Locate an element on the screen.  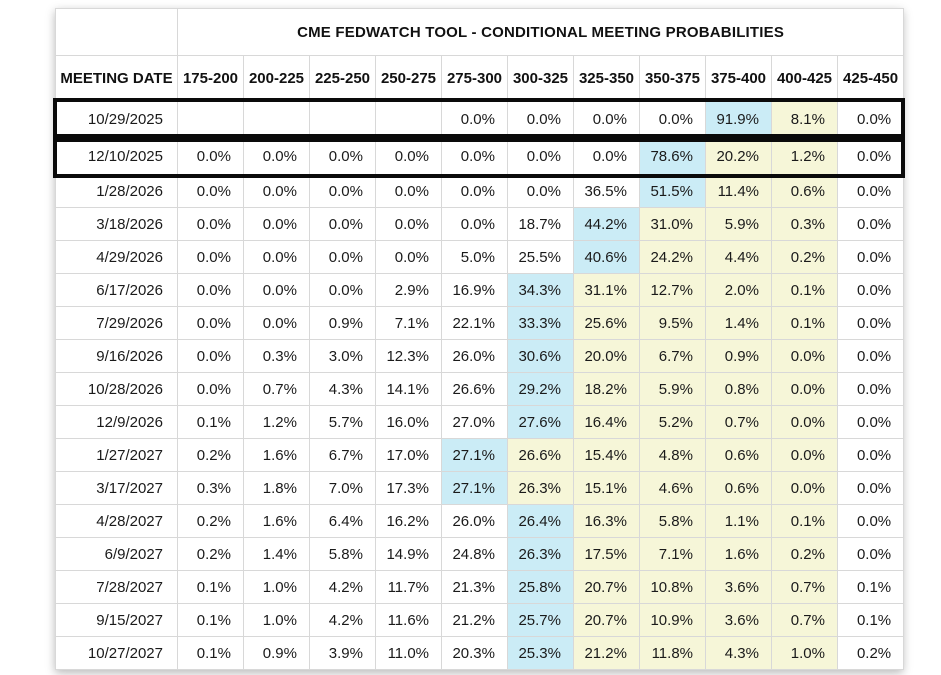
rate-range-column-header: 200-225 is located at coordinates (276, 78).